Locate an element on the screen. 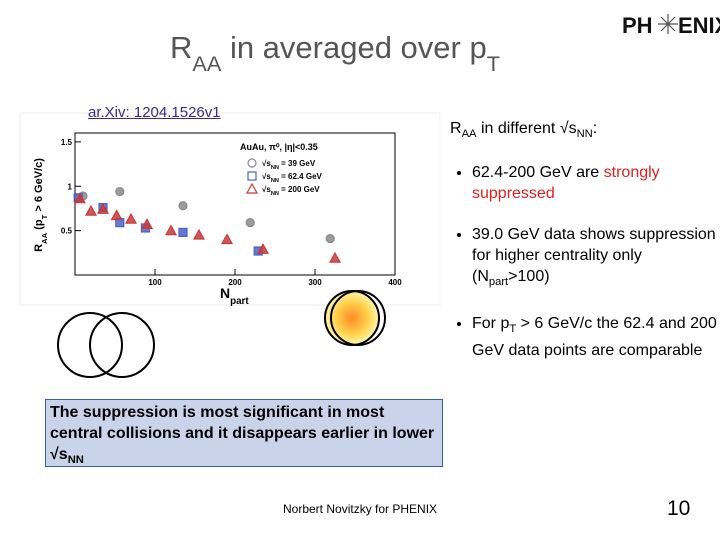 This screenshot has height=540, width=720. y-tick-label: 1.5 is located at coordinates (67, 142).